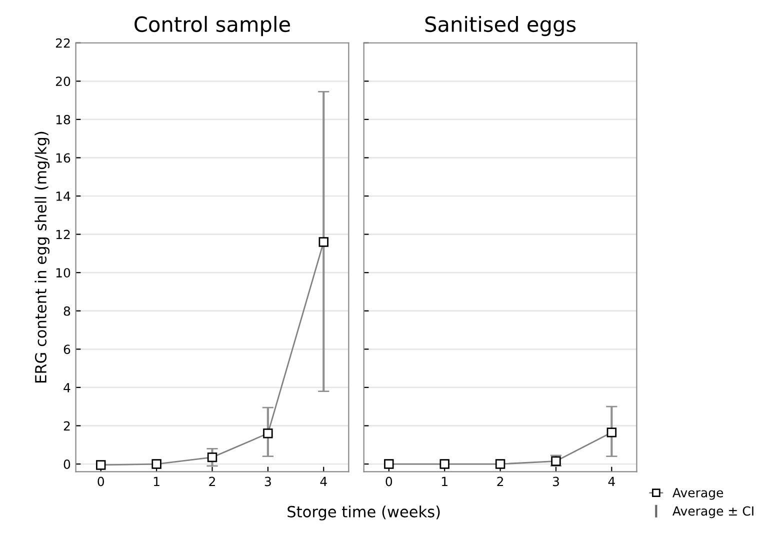  What do you see at coordinates (67, 464) in the screenshot?
I see `y-tick-label: 0` at bounding box center [67, 464].